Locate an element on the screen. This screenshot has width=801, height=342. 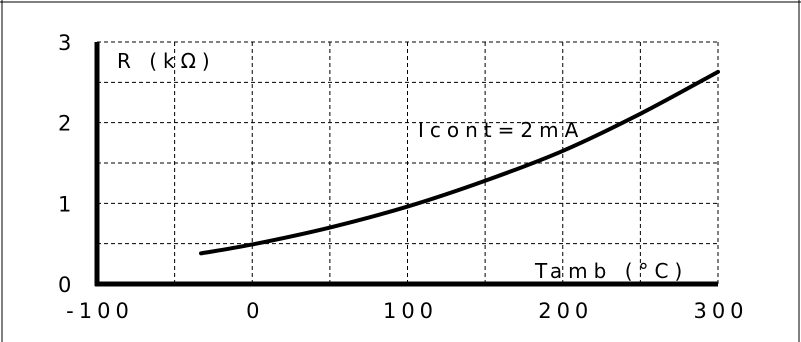
y-tick-label: 2 is located at coordinates (67, 124).